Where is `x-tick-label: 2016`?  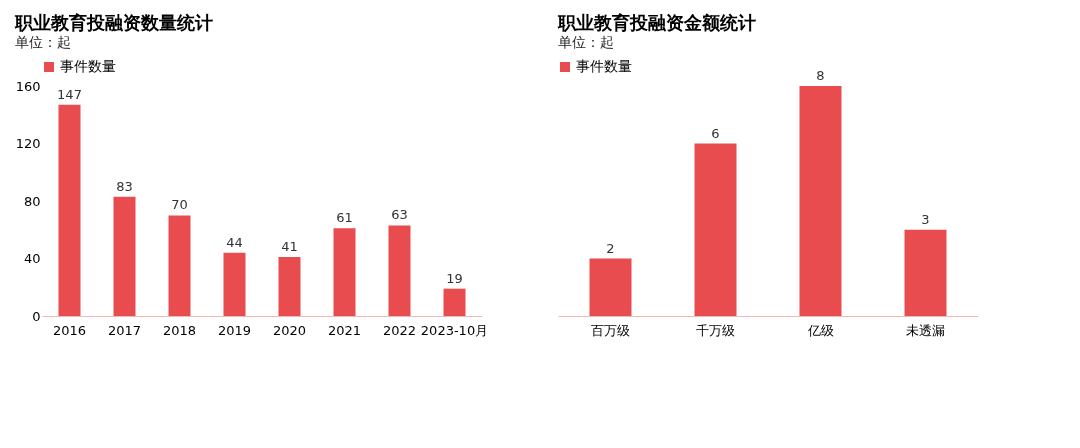 x-tick-label: 2016 is located at coordinates (69, 330).